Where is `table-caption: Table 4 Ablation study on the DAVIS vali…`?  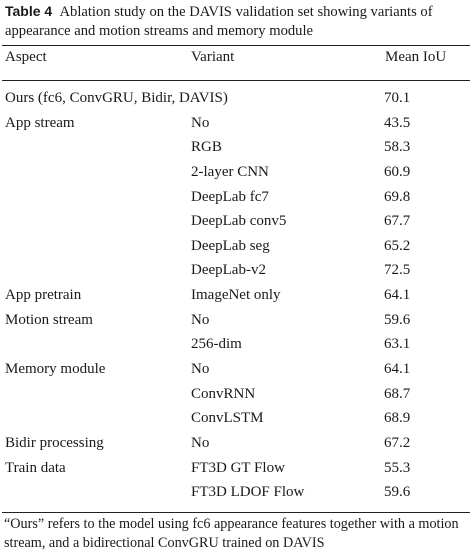
table-caption: Table 4 Ablation study on the DAVIS vali… is located at coordinates (236, 21).